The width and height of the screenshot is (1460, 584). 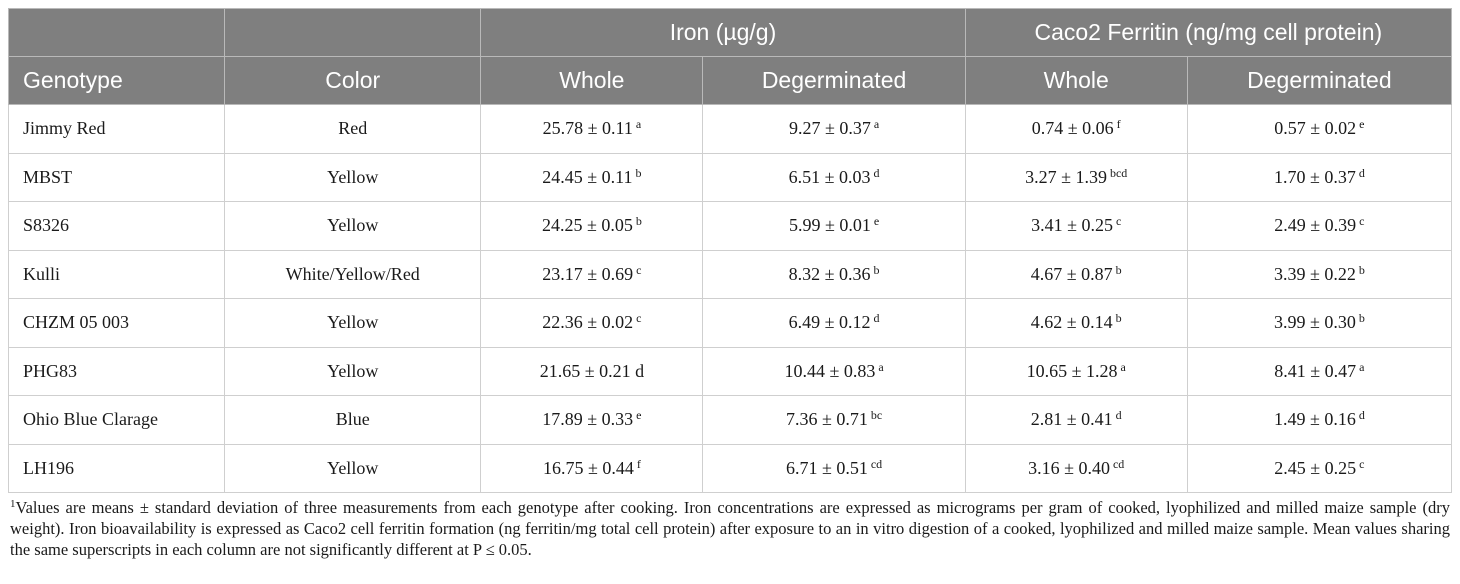 I want to click on cell-color-value: Red, so click(x=353, y=128).